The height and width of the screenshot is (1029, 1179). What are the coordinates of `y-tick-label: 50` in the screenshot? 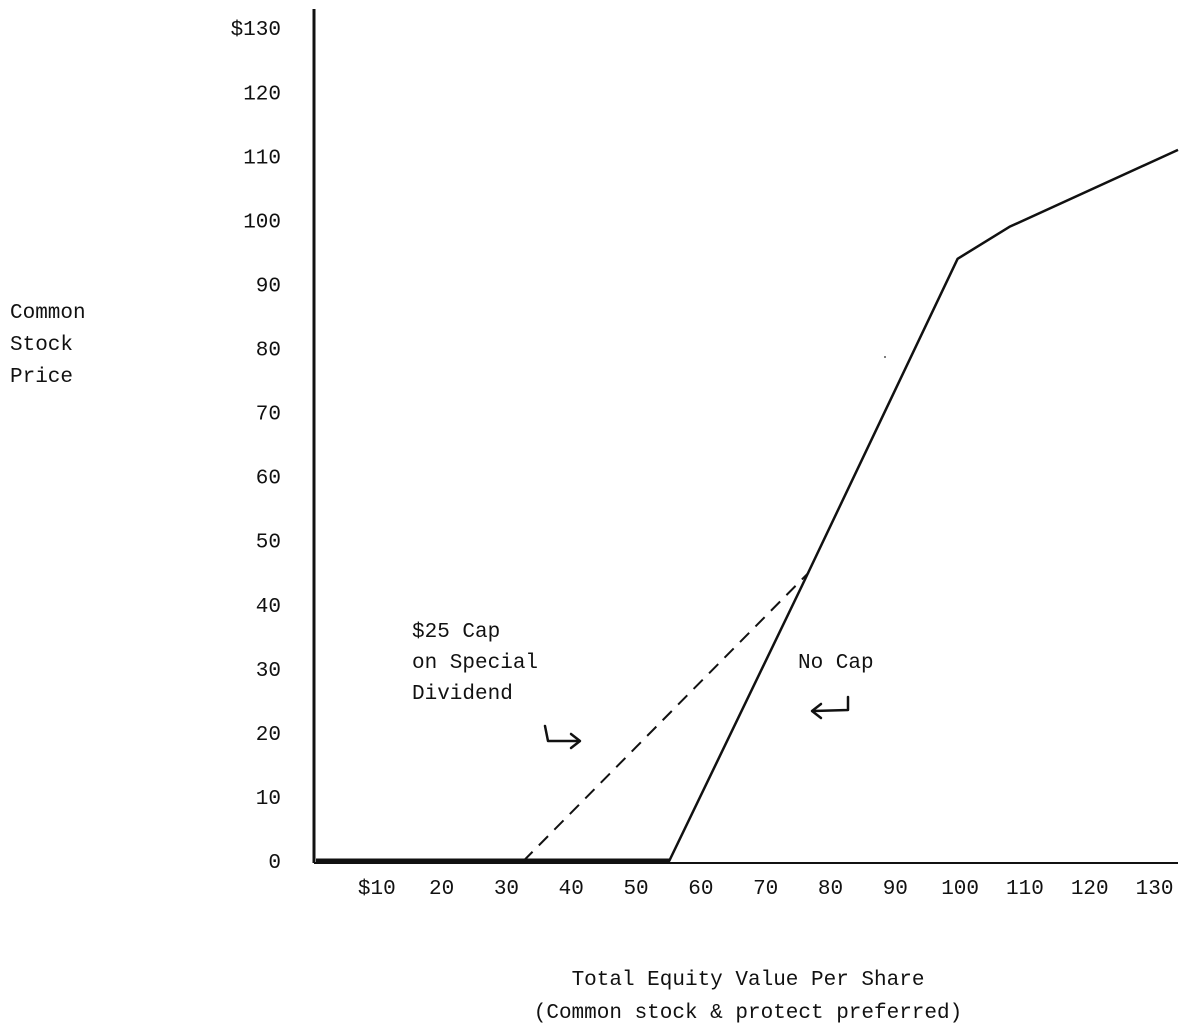 It's located at (268, 543).